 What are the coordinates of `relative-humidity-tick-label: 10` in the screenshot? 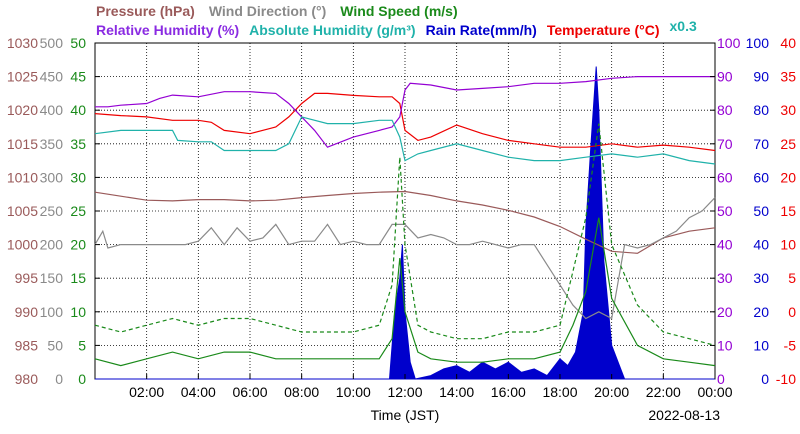 It's located at (725, 345).